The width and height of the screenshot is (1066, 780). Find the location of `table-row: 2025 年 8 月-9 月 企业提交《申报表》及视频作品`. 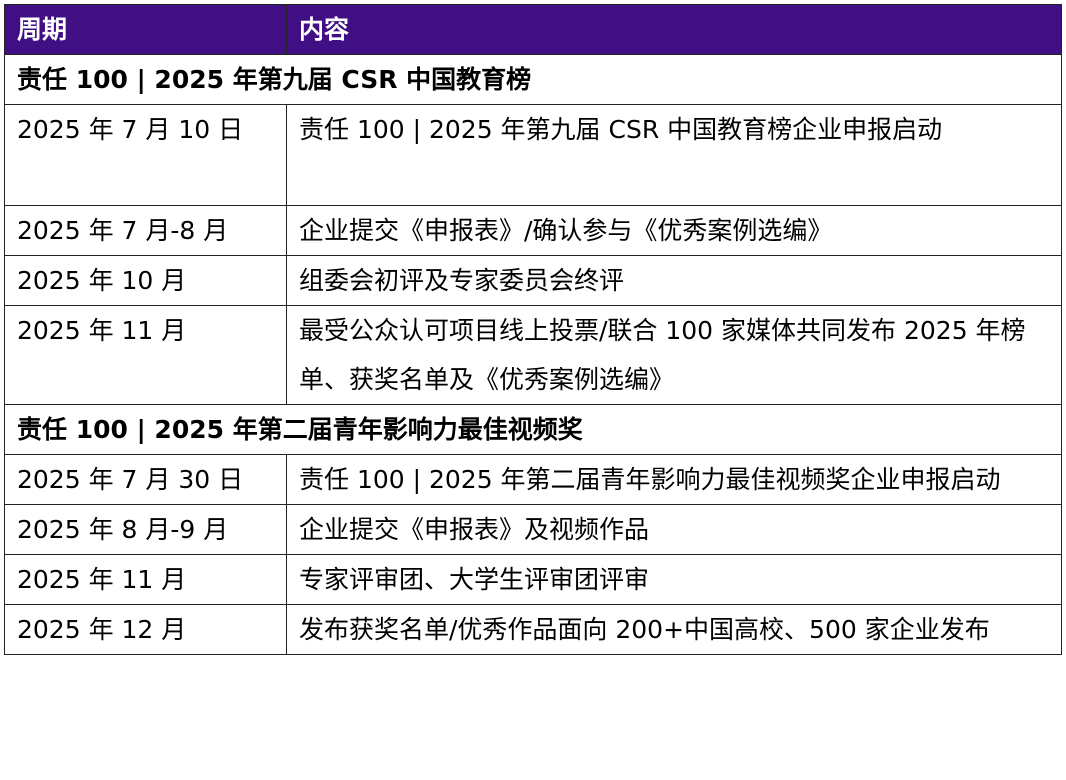

table-row: 2025 年 8 月-9 月 企业提交《申报表》及视频作品 is located at coordinates (533, 529).